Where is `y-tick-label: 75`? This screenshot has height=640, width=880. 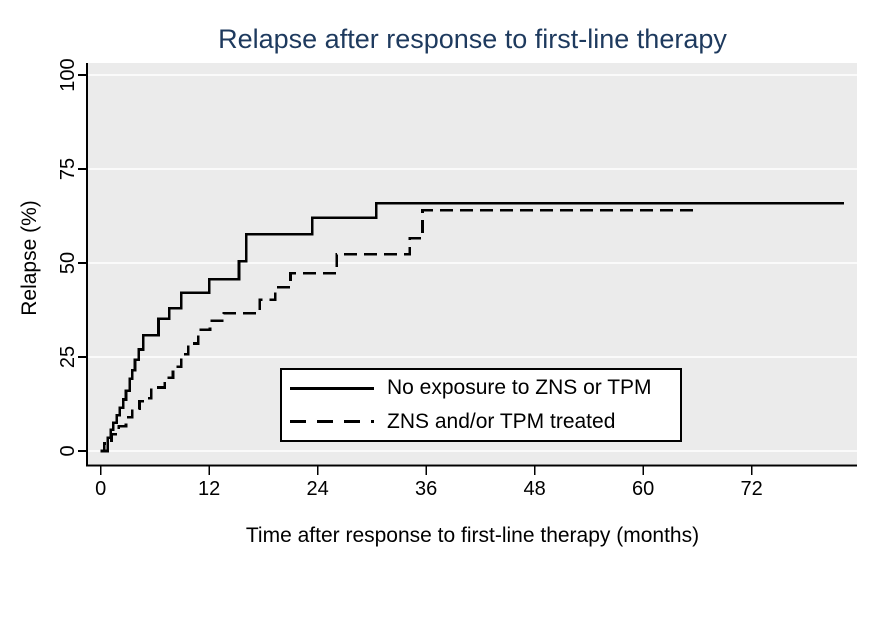
y-tick-label: 75 is located at coordinates (68, 169).